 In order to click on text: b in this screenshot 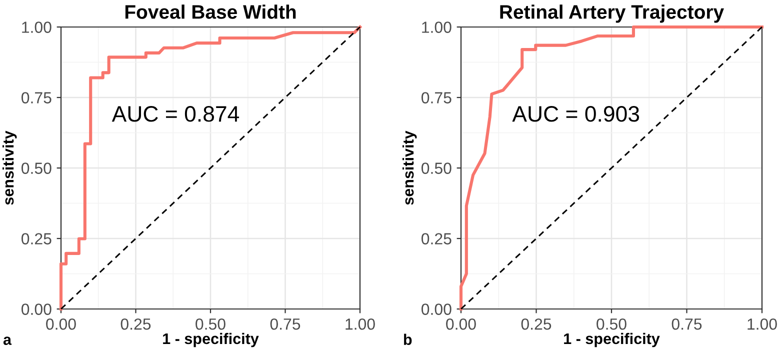, I will do `click(408, 339)`.